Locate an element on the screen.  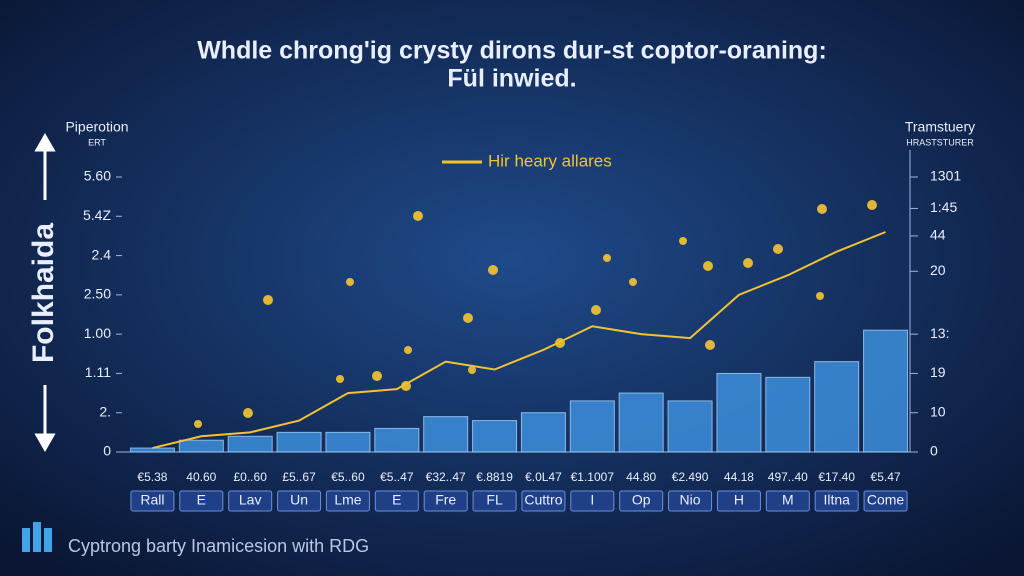
x-tick-label: Lav is located at coordinates (250, 500).